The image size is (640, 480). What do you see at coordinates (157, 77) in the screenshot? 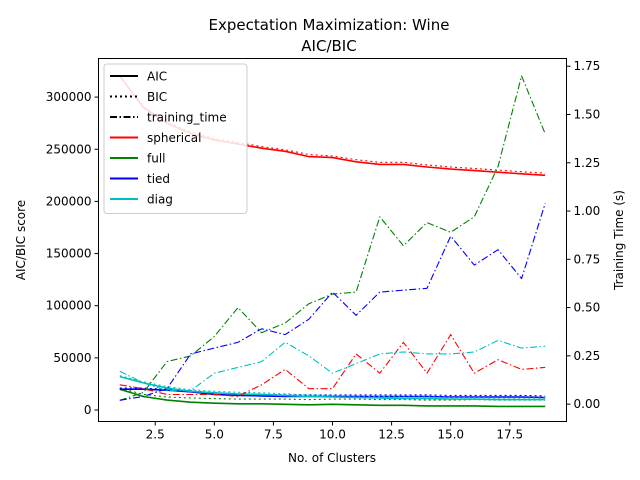
I see `legend-label-AIC: AIC` at bounding box center [157, 77].